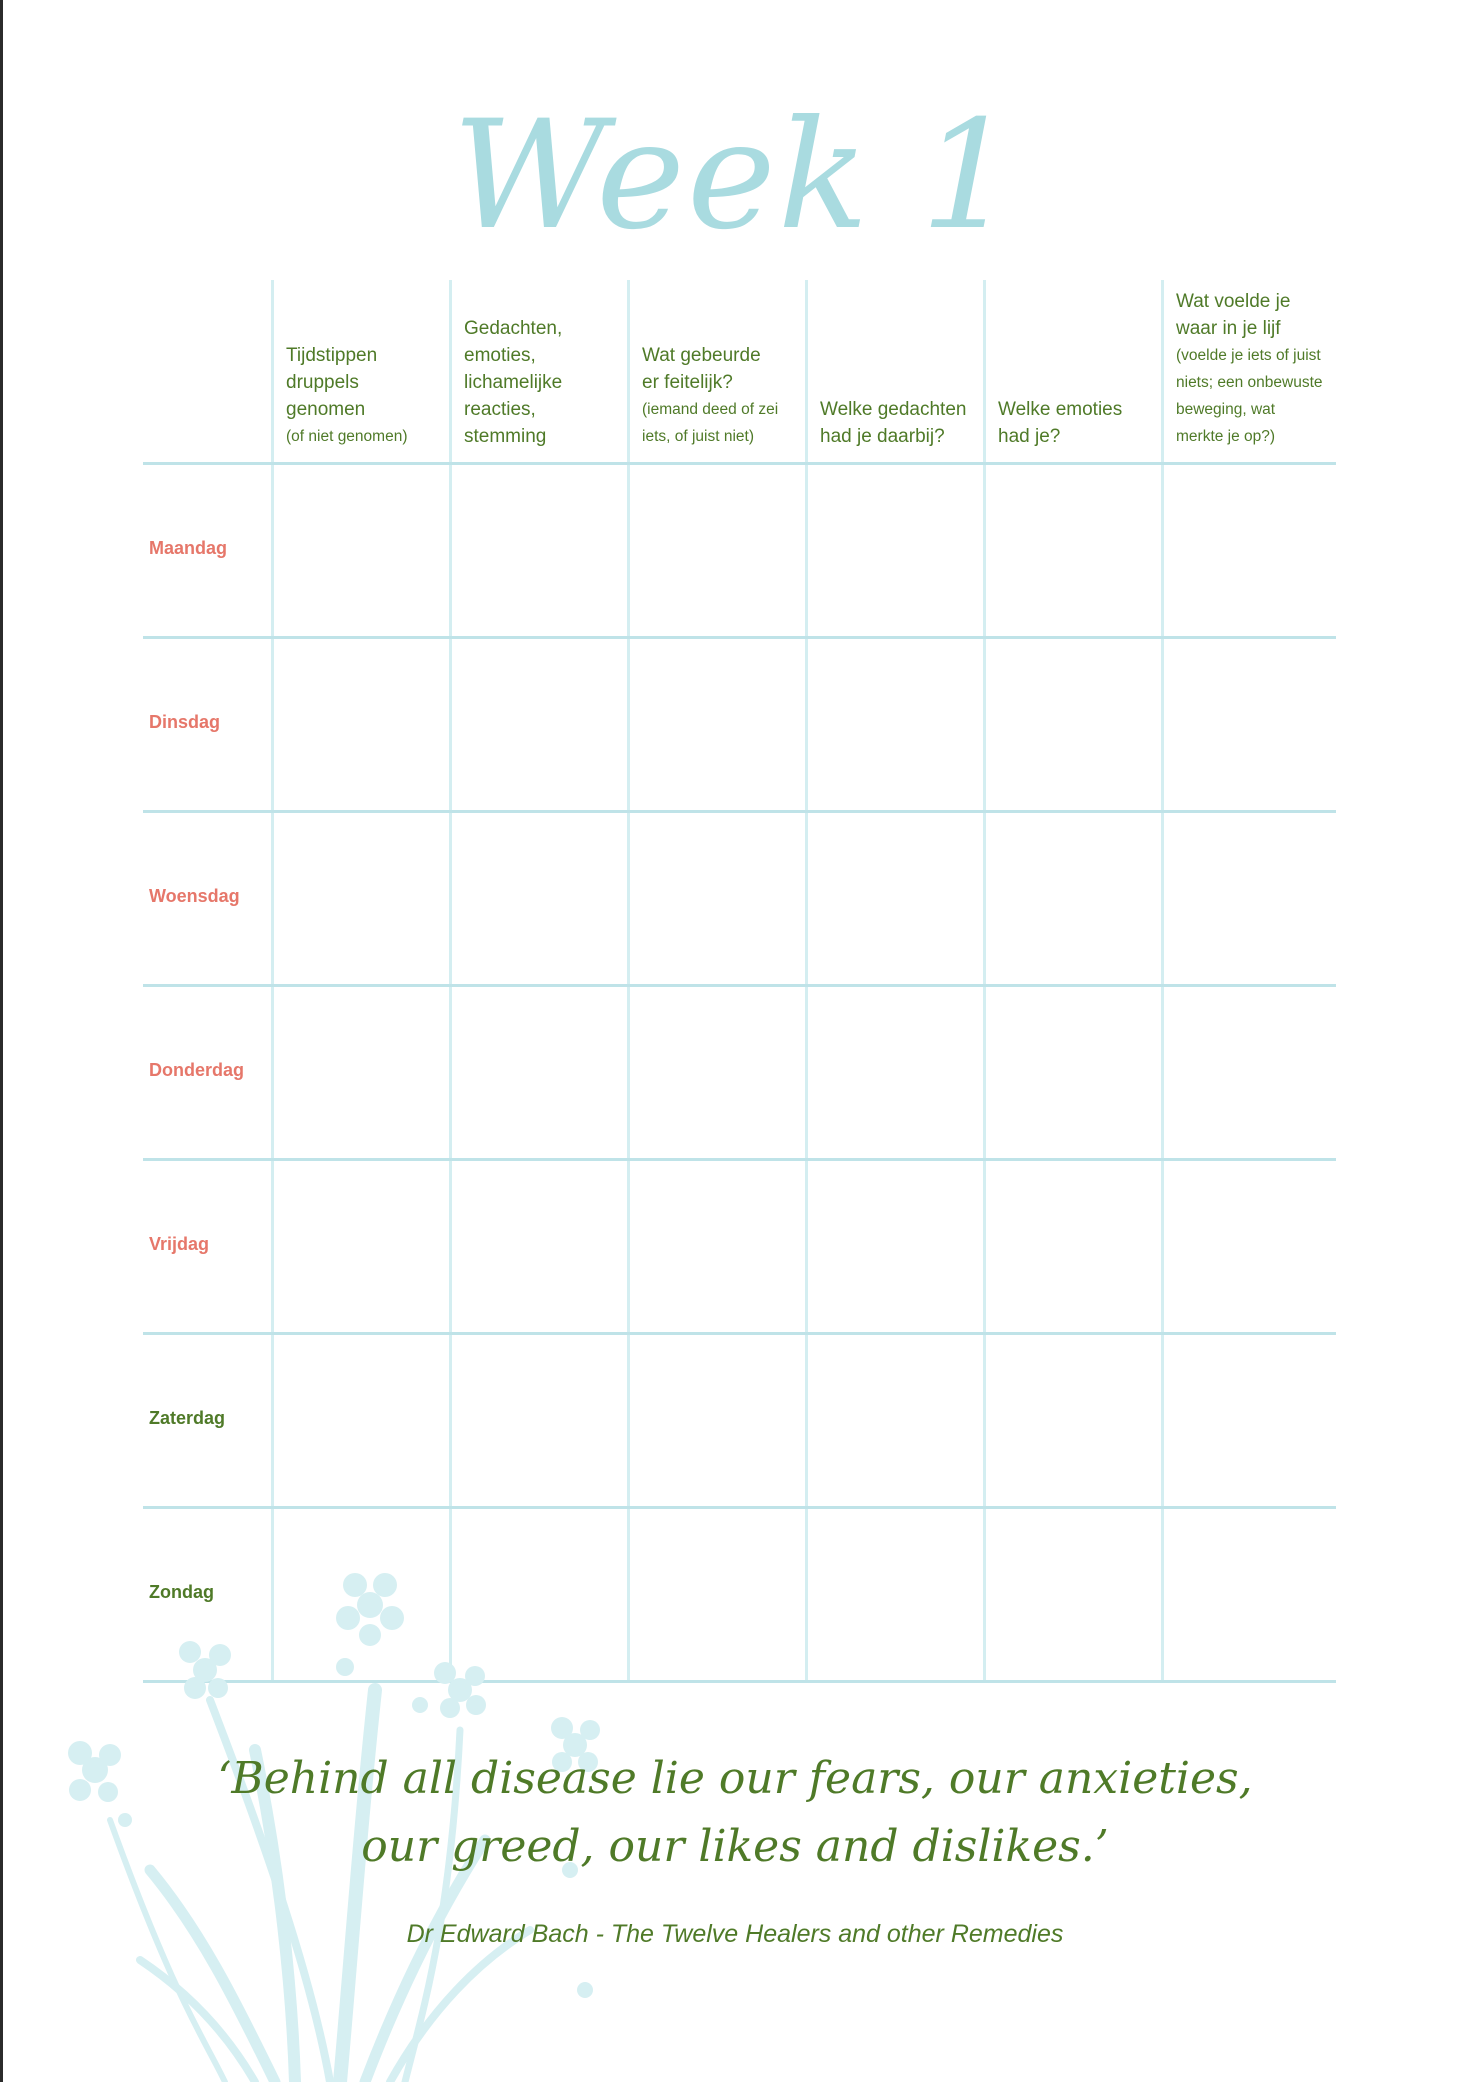 Image resolution: width=1470 pixels, height=2082 pixels. I want to click on column-header-welke-emoties: Welke emoties had je?, so click(1073, 371).